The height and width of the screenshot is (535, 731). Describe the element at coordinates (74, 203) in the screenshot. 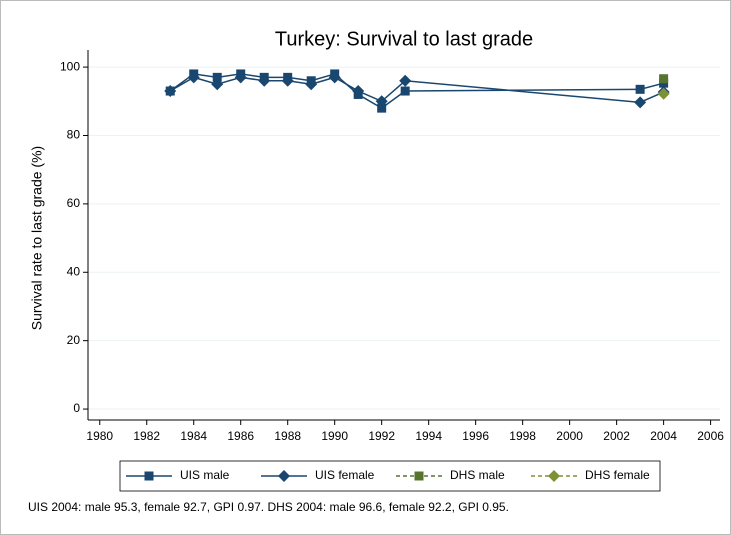

I see `y-tick-label: 60` at that location.